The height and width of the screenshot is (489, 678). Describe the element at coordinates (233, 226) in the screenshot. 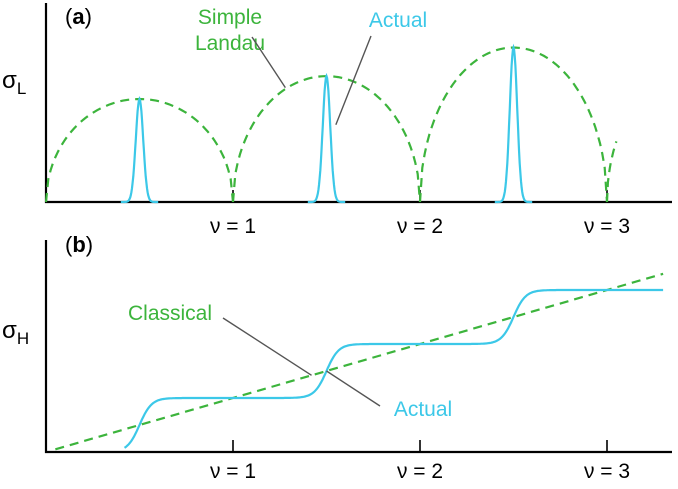

I see `panel-a-x-tick-label-1: ν = 1` at that location.